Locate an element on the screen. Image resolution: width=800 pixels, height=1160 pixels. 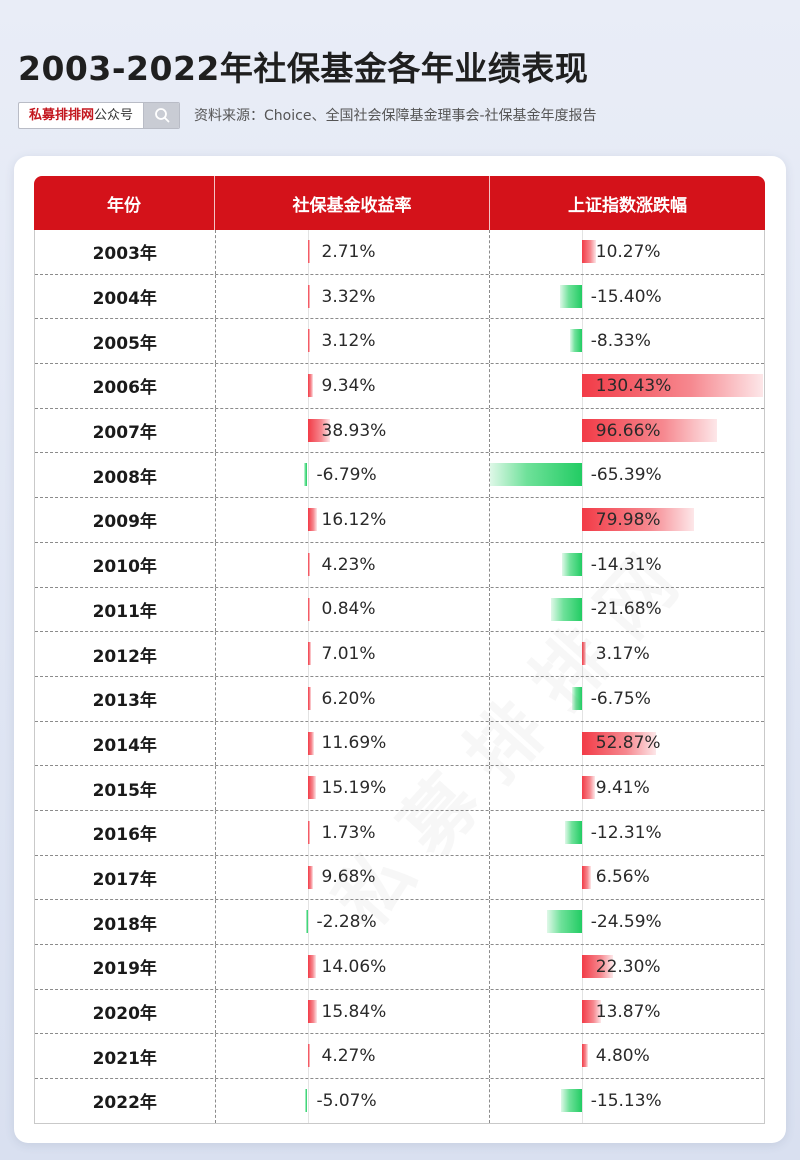
table-row: 2019年 14.06% 22.30% is located at coordinates (399, 967).